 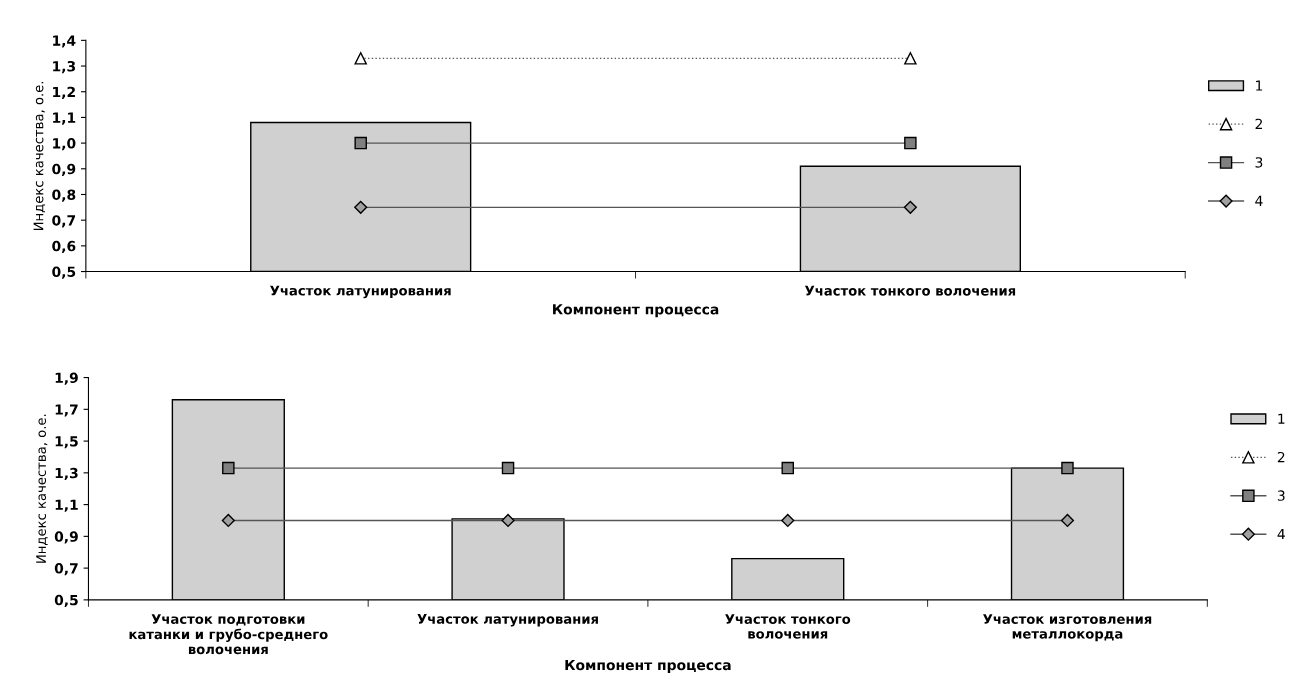 What do you see at coordinates (66, 442) in the screenshot?
I see `y-tick-label: 1,5` at bounding box center [66, 442].